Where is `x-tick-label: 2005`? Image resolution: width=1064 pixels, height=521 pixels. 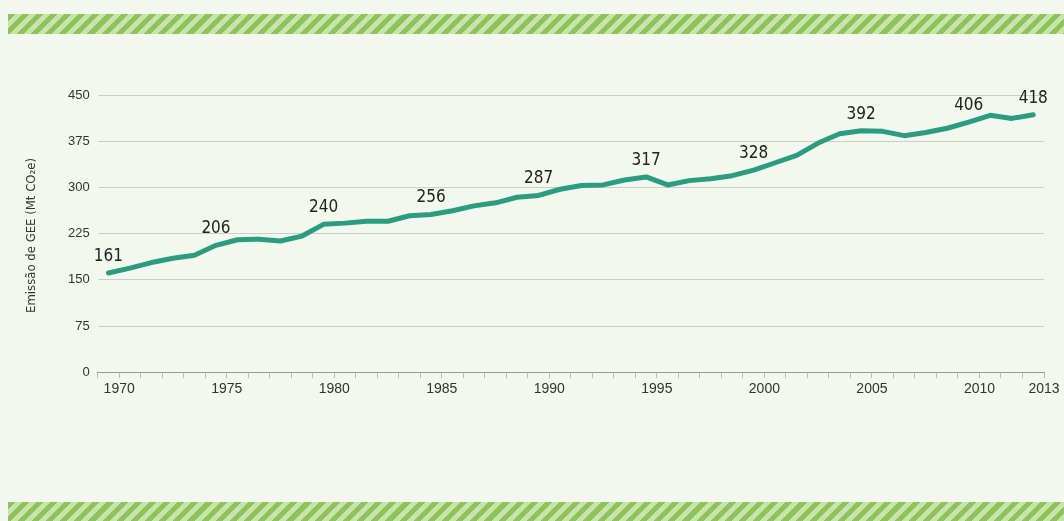
x-tick-label: 2005 is located at coordinates (872, 388).